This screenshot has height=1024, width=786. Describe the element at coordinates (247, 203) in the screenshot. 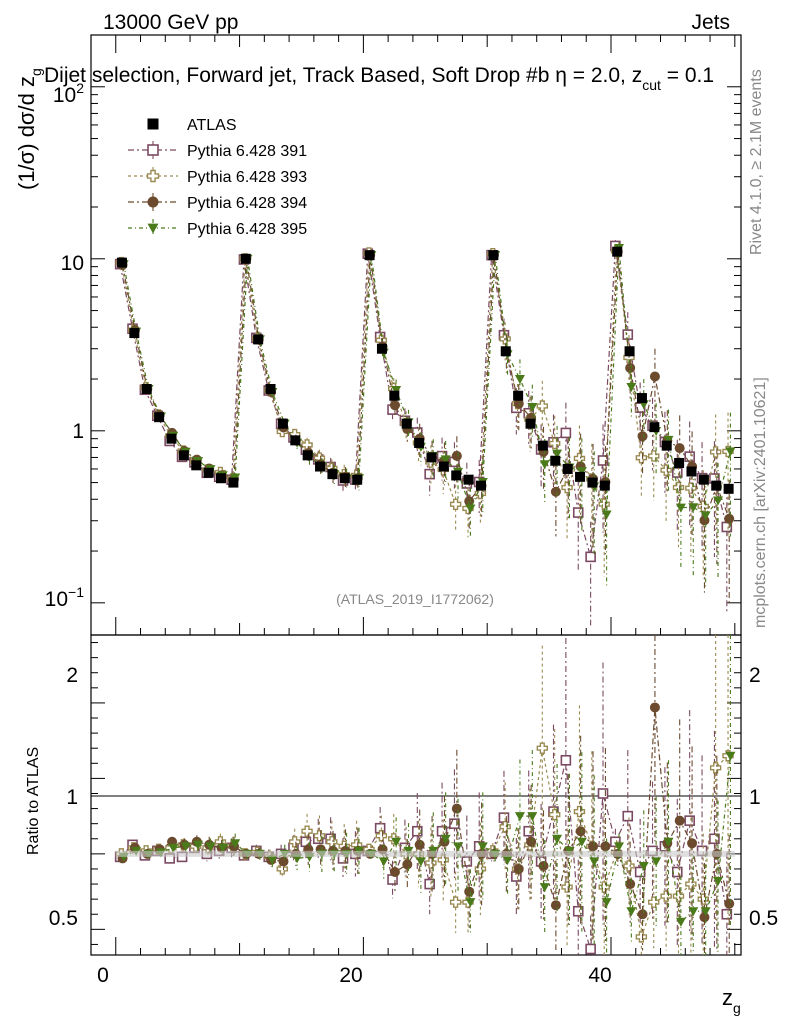

I see `legend-label: Pythia 6.428 394` at that location.